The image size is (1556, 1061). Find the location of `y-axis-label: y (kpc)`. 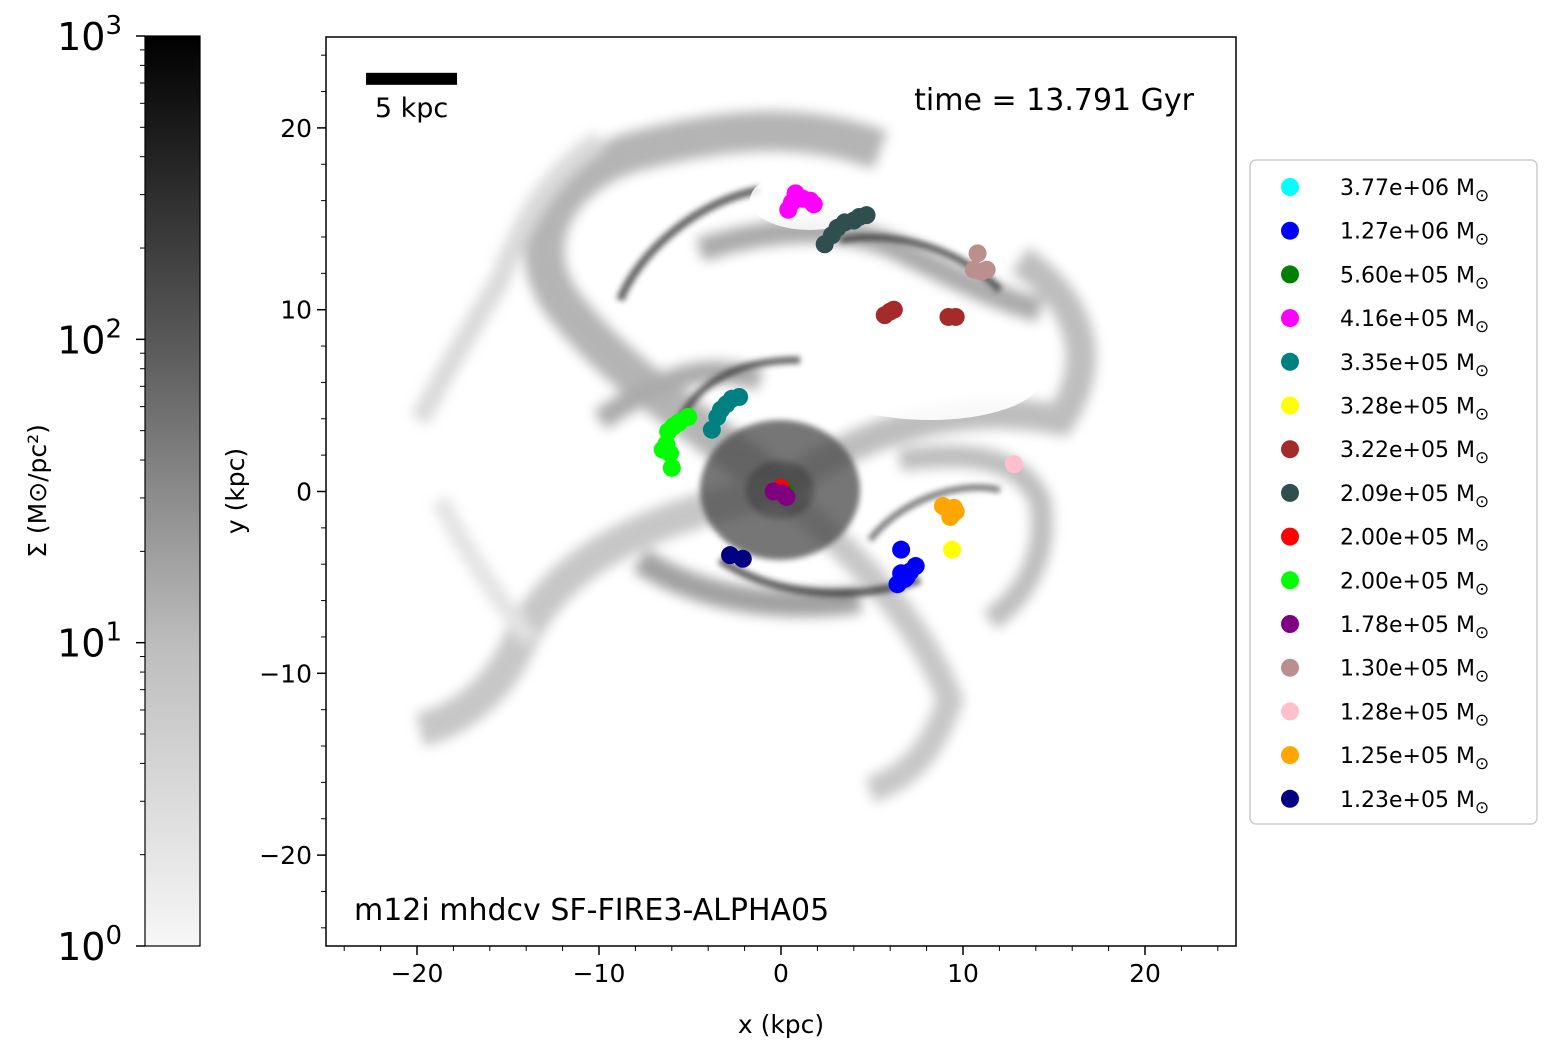

y-axis-label: y (kpc) is located at coordinates (235, 491).